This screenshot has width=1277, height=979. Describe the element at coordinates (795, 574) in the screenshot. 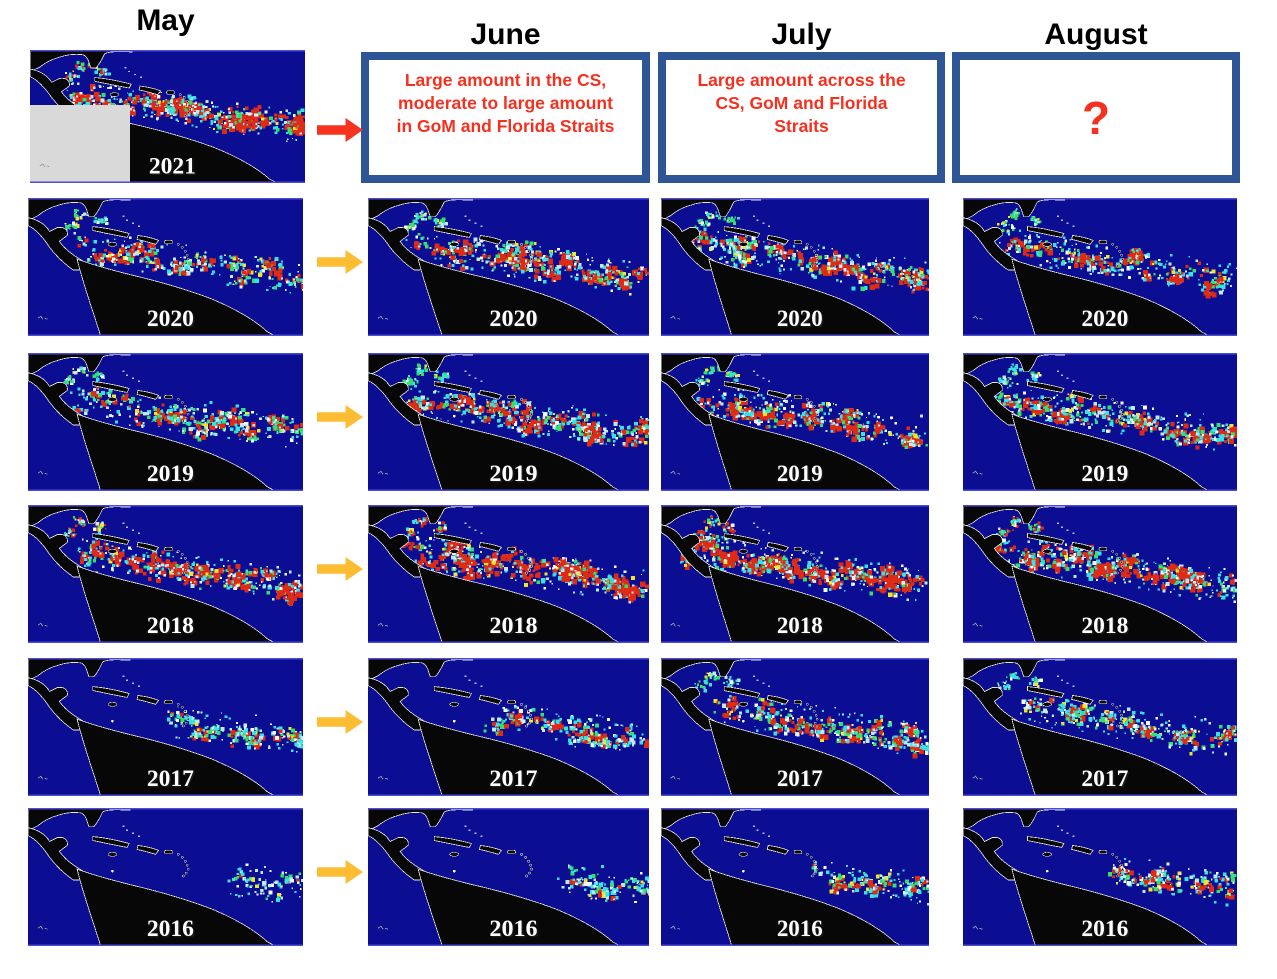

I see `map-2018-july: 2018 2018` at that location.